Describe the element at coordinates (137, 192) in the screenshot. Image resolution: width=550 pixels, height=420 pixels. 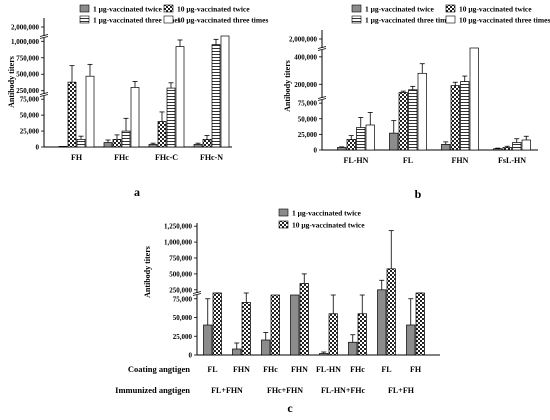
I see `panel-label: a` at that location.